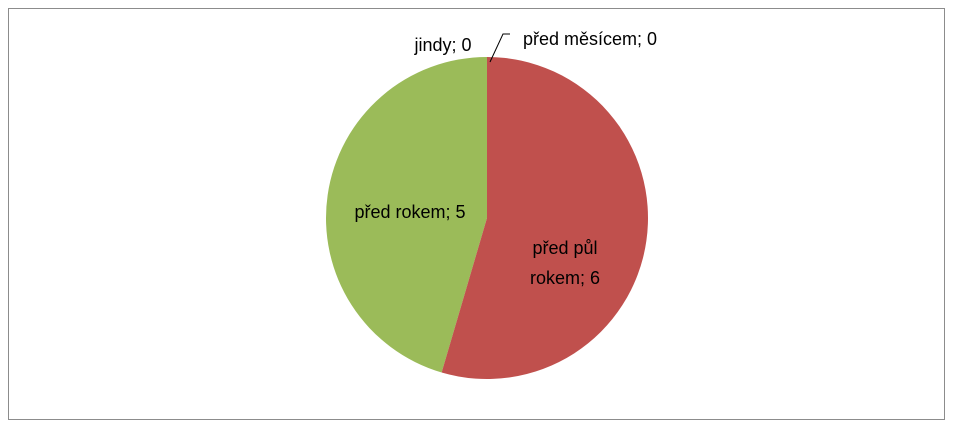  Describe the element at coordinates (590, 39) in the screenshot. I see `data-label: před měsícem; 0` at that location.